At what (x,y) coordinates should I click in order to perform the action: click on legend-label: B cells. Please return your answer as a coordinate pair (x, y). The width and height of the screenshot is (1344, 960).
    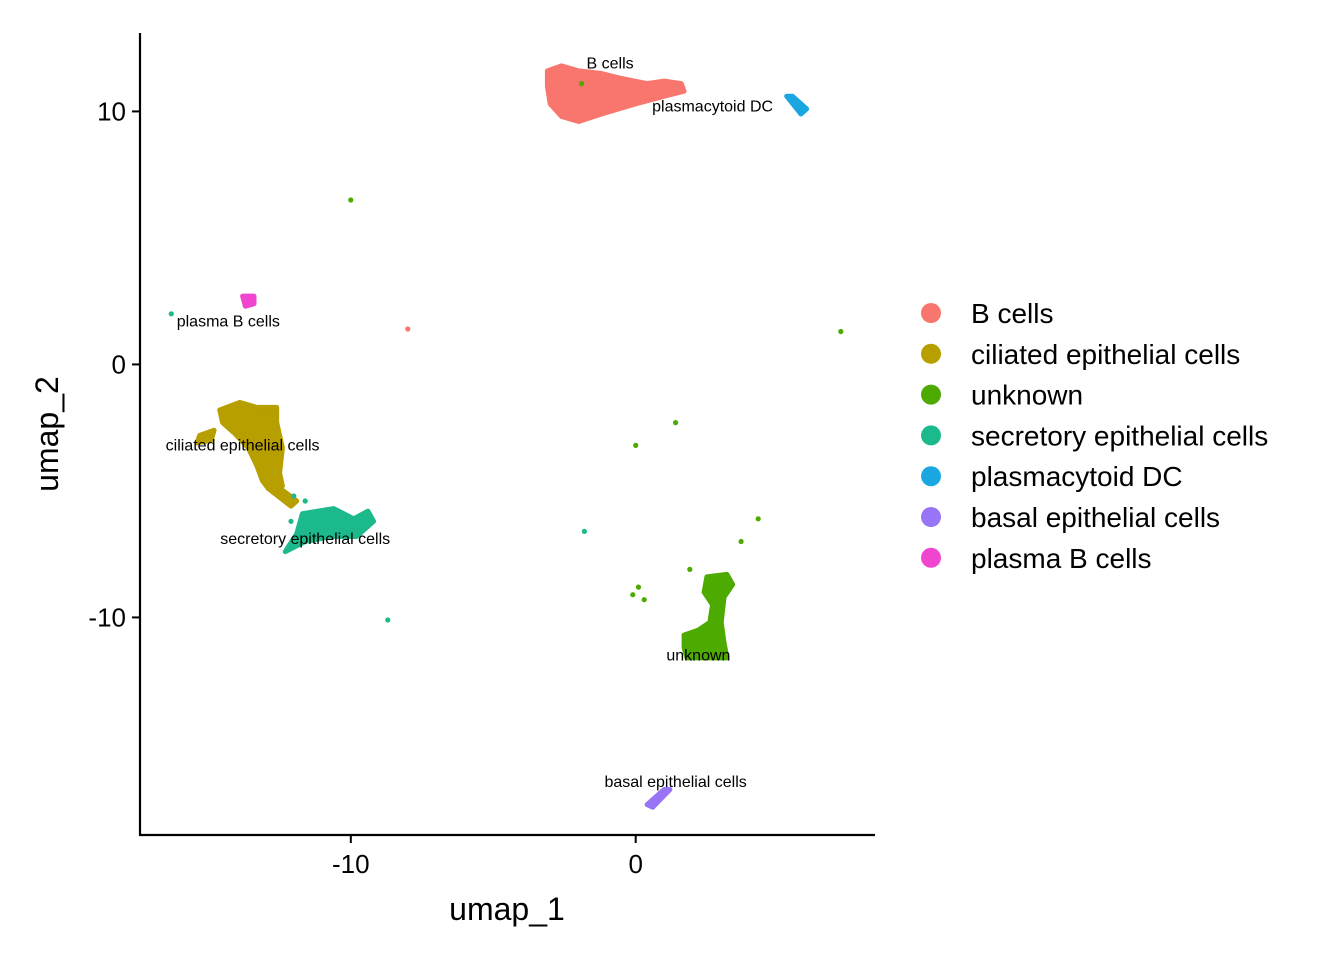
    Looking at the image, I should click on (1012, 313).